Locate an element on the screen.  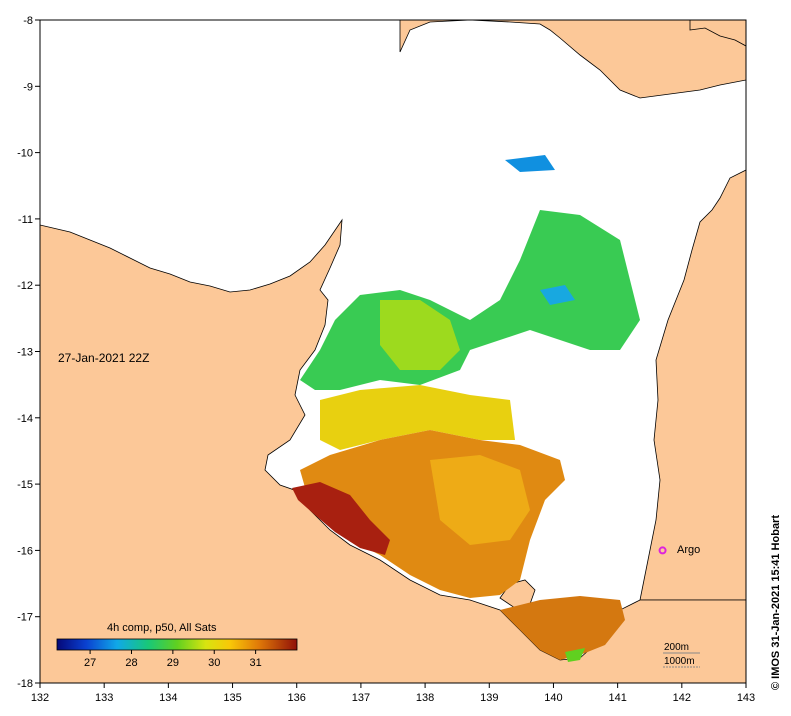
sst-yellow-band is located at coordinates (417, 417).